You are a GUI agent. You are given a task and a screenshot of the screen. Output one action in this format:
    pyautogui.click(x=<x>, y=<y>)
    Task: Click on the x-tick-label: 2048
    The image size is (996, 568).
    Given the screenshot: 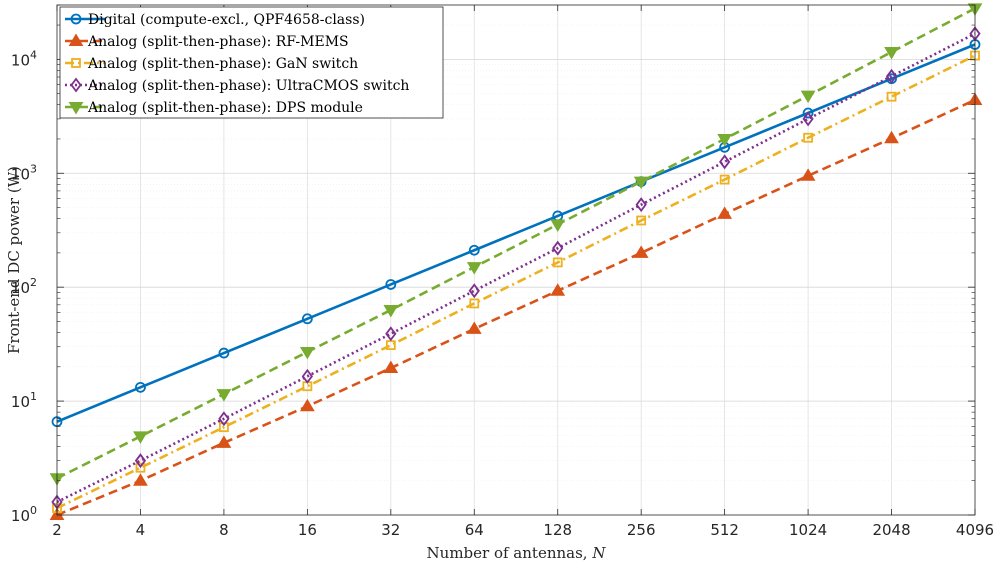 What is the action you would take?
    pyautogui.click(x=891, y=530)
    